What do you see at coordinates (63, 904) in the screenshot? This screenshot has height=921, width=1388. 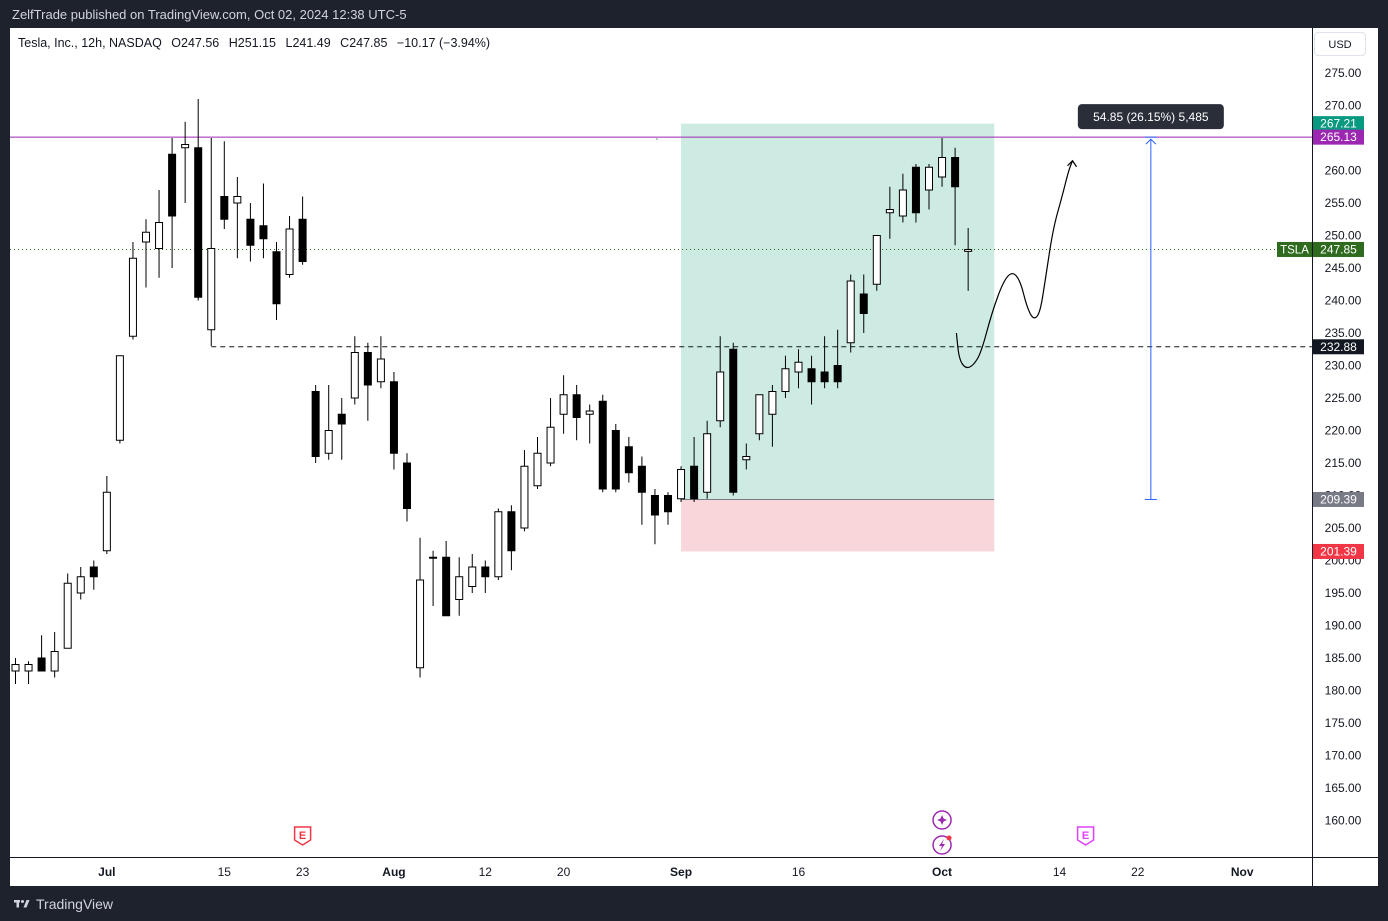 I see `brand: TradingView` at bounding box center [63, 904].